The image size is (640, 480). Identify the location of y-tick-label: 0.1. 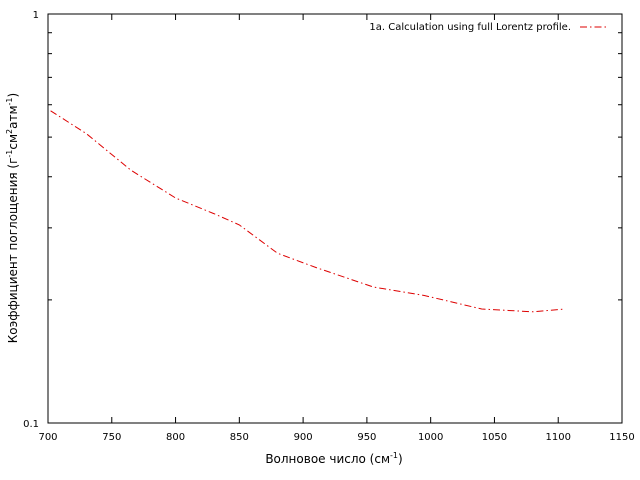
(31, 424).